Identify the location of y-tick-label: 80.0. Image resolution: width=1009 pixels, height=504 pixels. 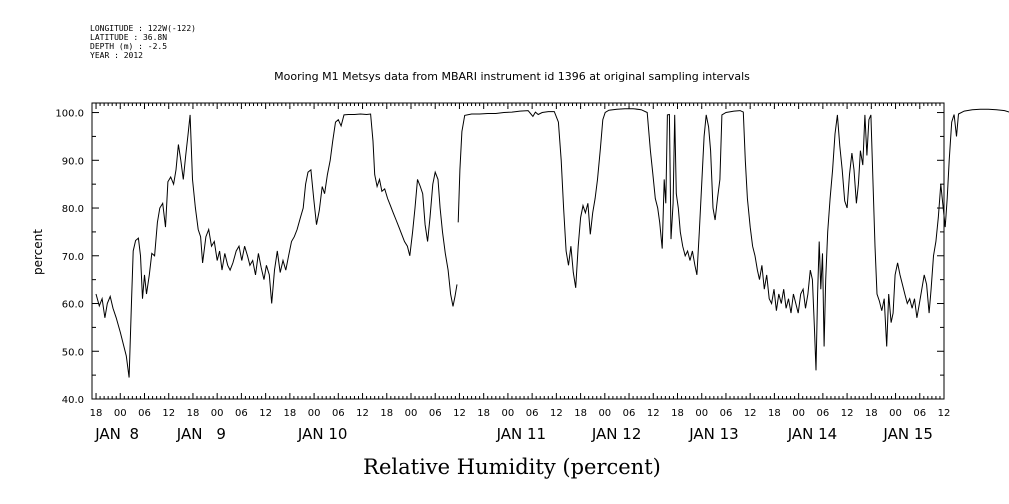
(73, 209).